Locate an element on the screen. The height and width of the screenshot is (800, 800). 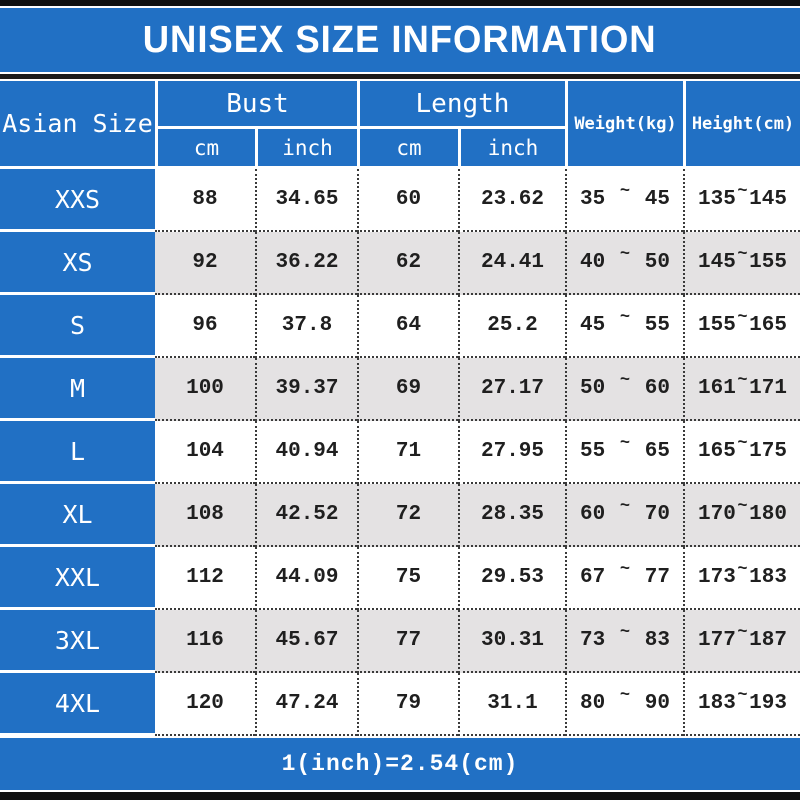
weight-min: 60 is located at coordinates (593, 514).